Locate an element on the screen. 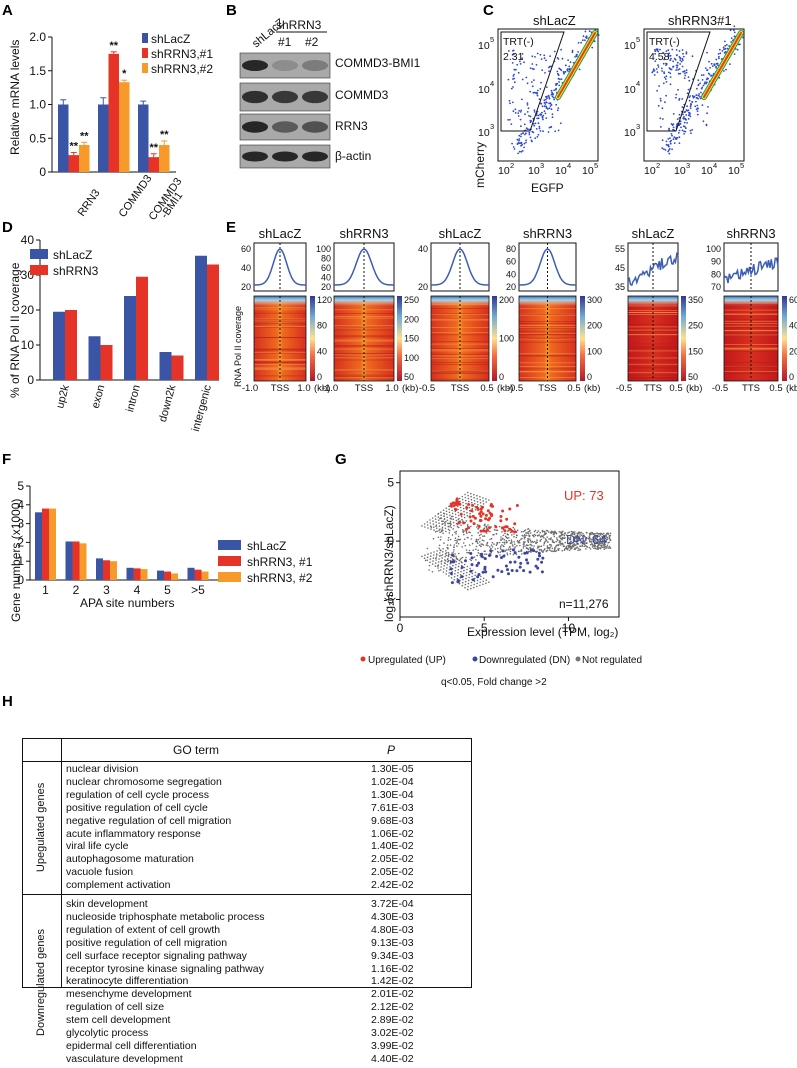  heatmap-xtick: TTS is located at coordinates (653, 388).